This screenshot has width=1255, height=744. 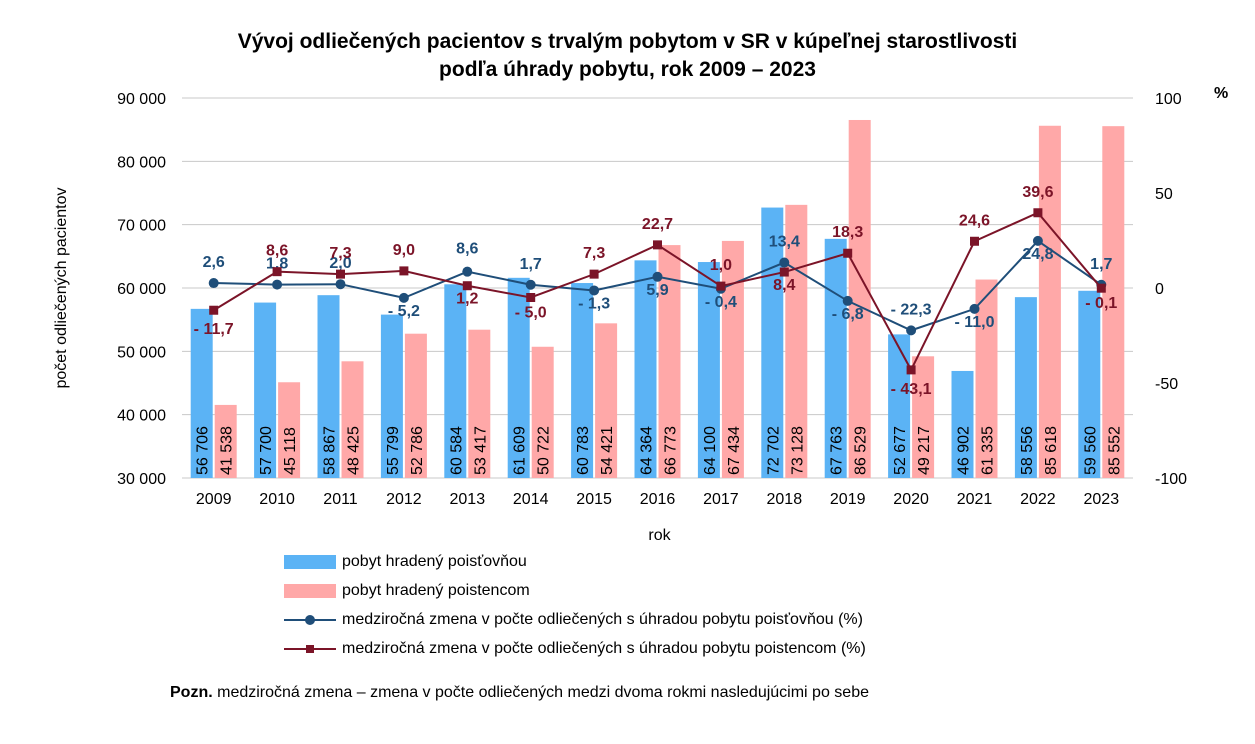 I want to click on bar-2-label: 41 538, so click(x=227, y=450).